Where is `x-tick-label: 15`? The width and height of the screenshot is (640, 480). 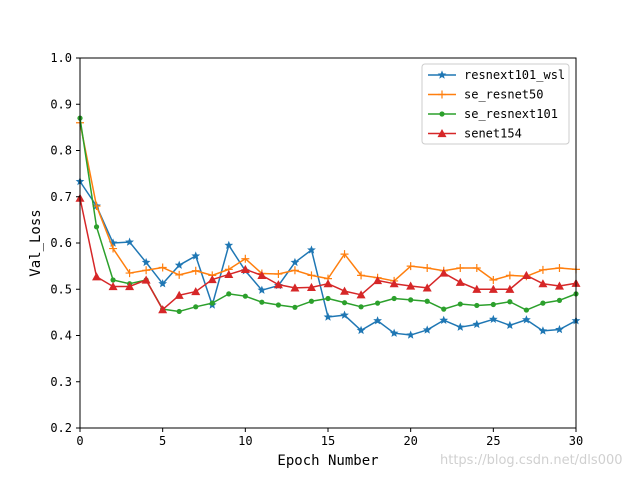
x-tick-label: 15 is located at coordinates (328, 441).